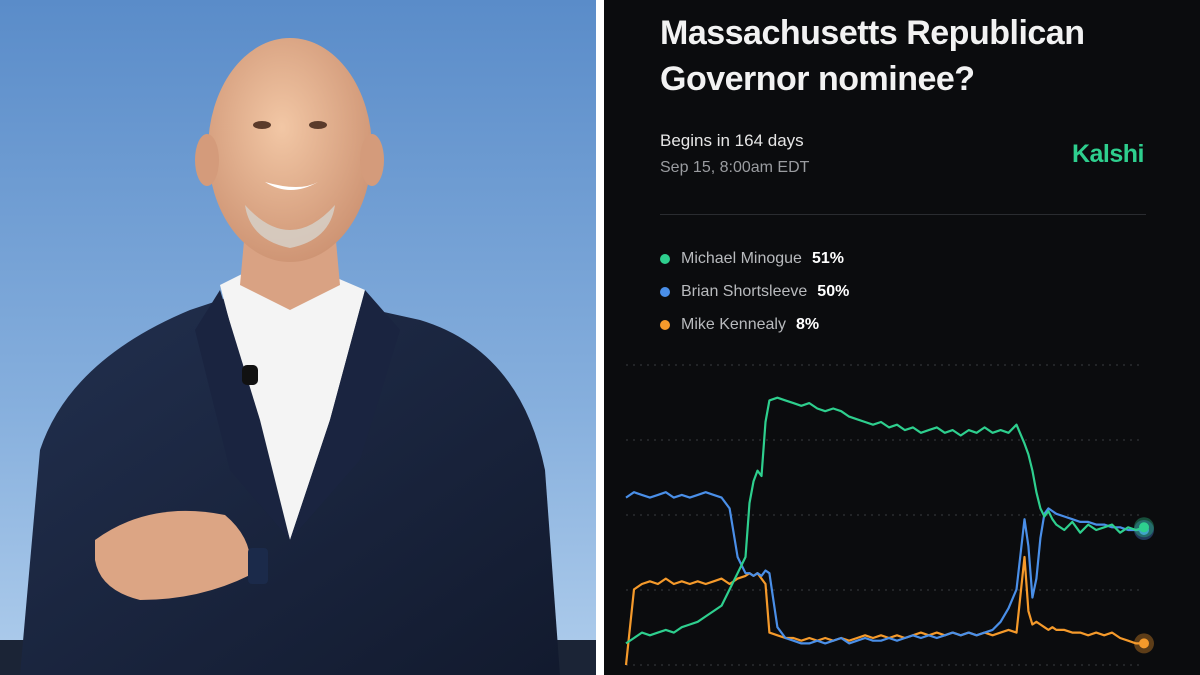  What do you see at coordinates (807, 324) in the screenshot?
I see `legend-percent: 8%` at bounding box center [807, 324].